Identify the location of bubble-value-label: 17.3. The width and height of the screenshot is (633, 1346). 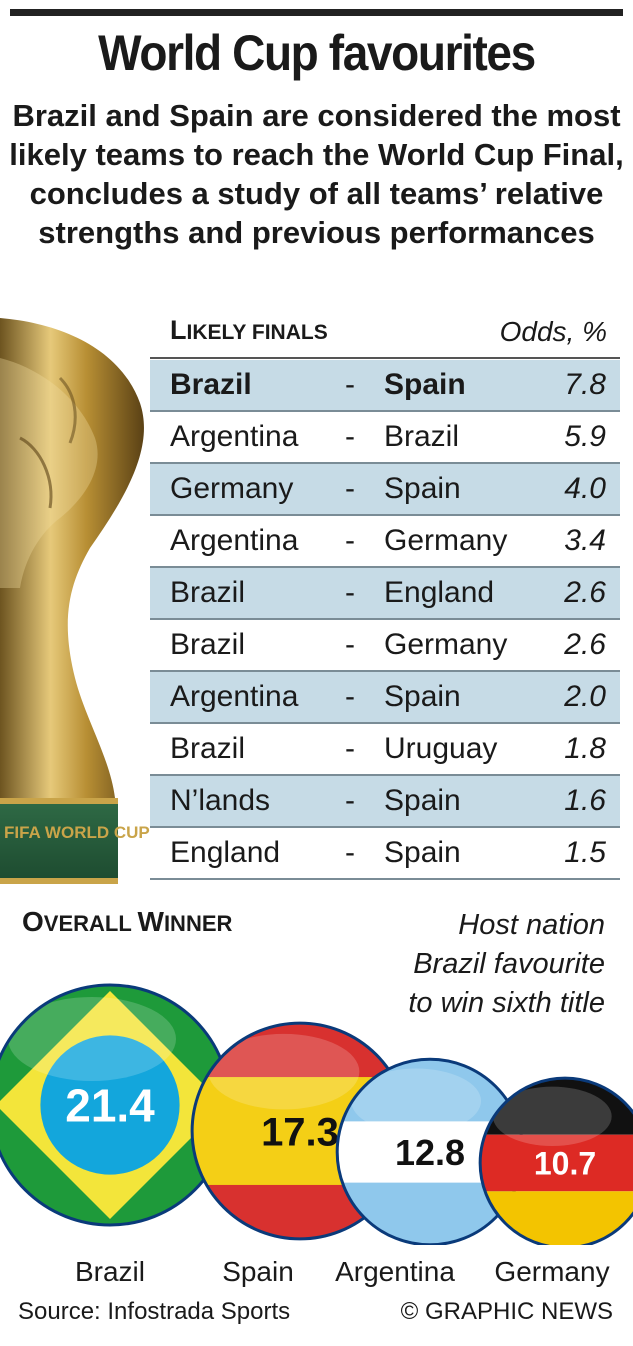
(300, 1132).